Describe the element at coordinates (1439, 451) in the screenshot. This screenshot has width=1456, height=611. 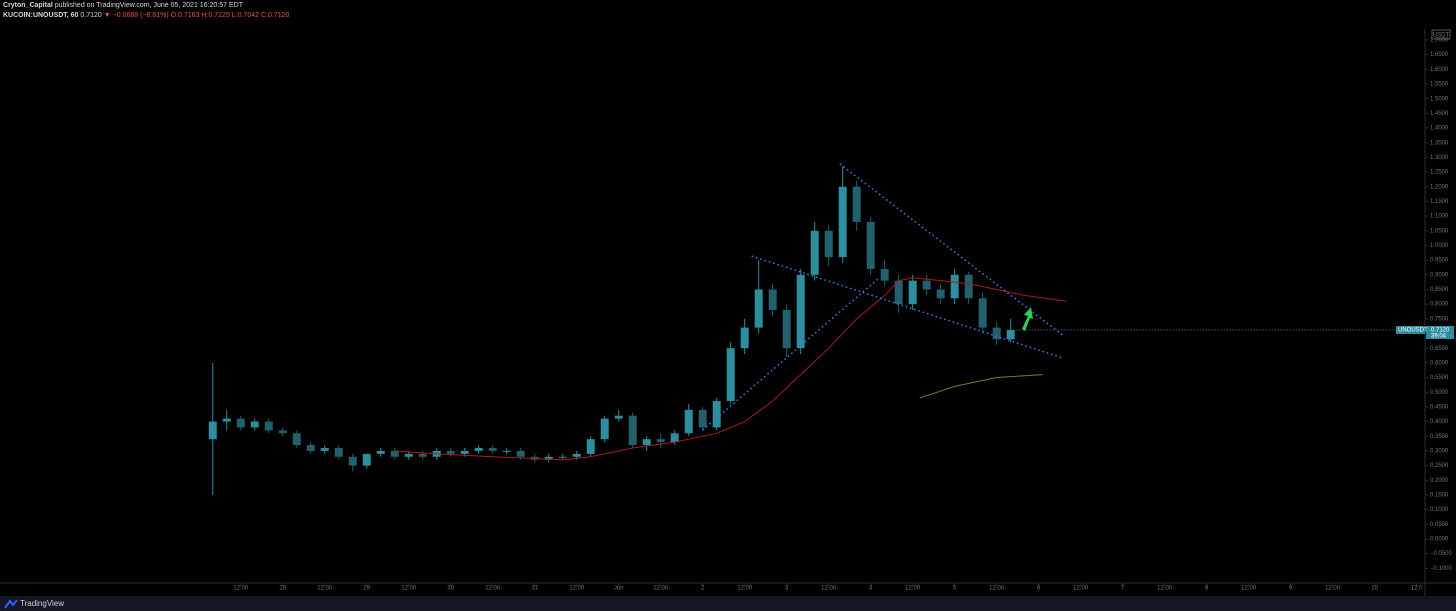
I see `y-tick-label: 0.3000` at that location.